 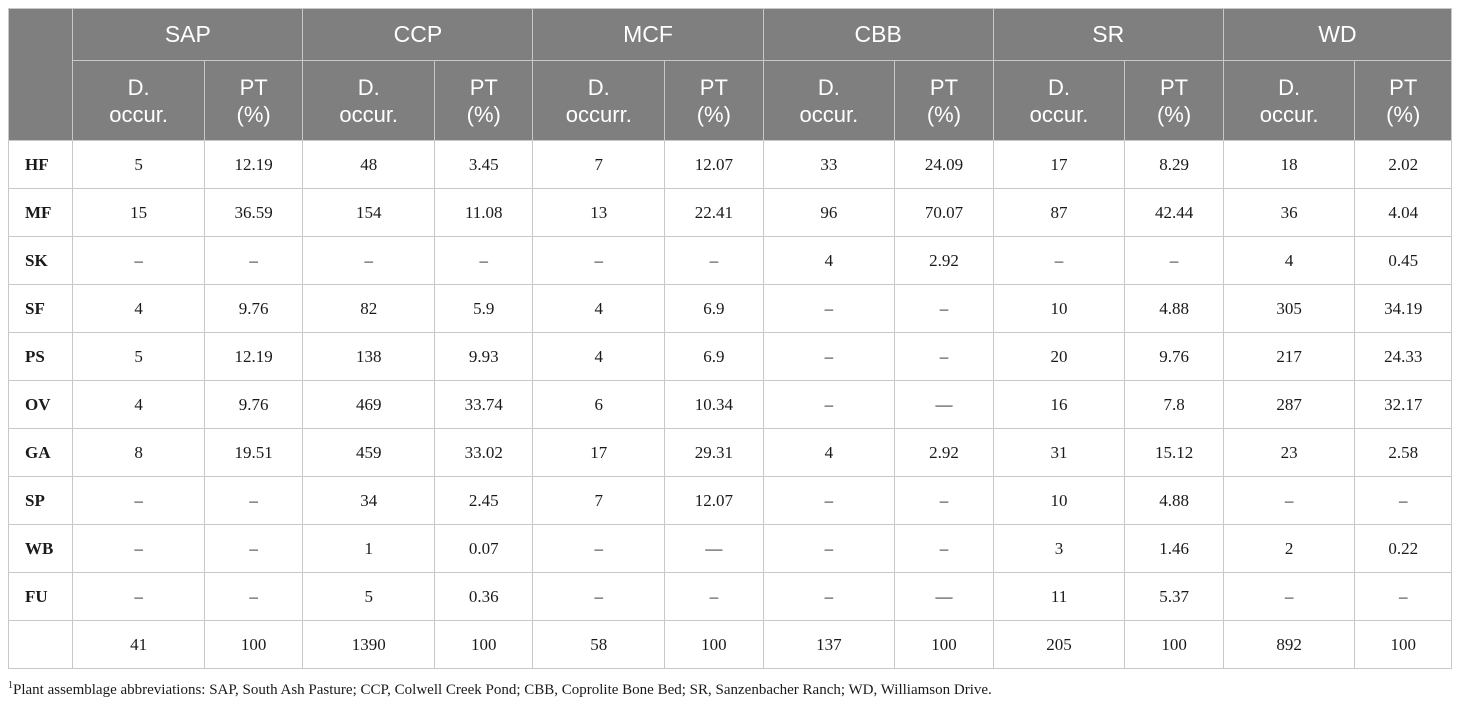 I want to click on cell-occurrence: 287, so click(x=1289, y=404).